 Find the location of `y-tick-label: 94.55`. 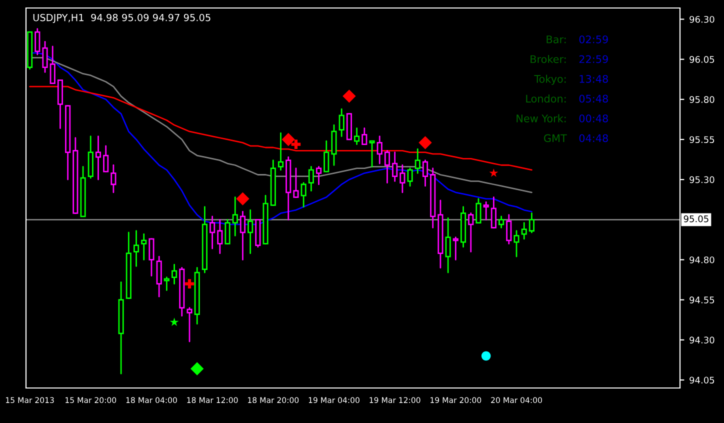

y-tick-label: 94.55 is located at coordinates (702, 300).